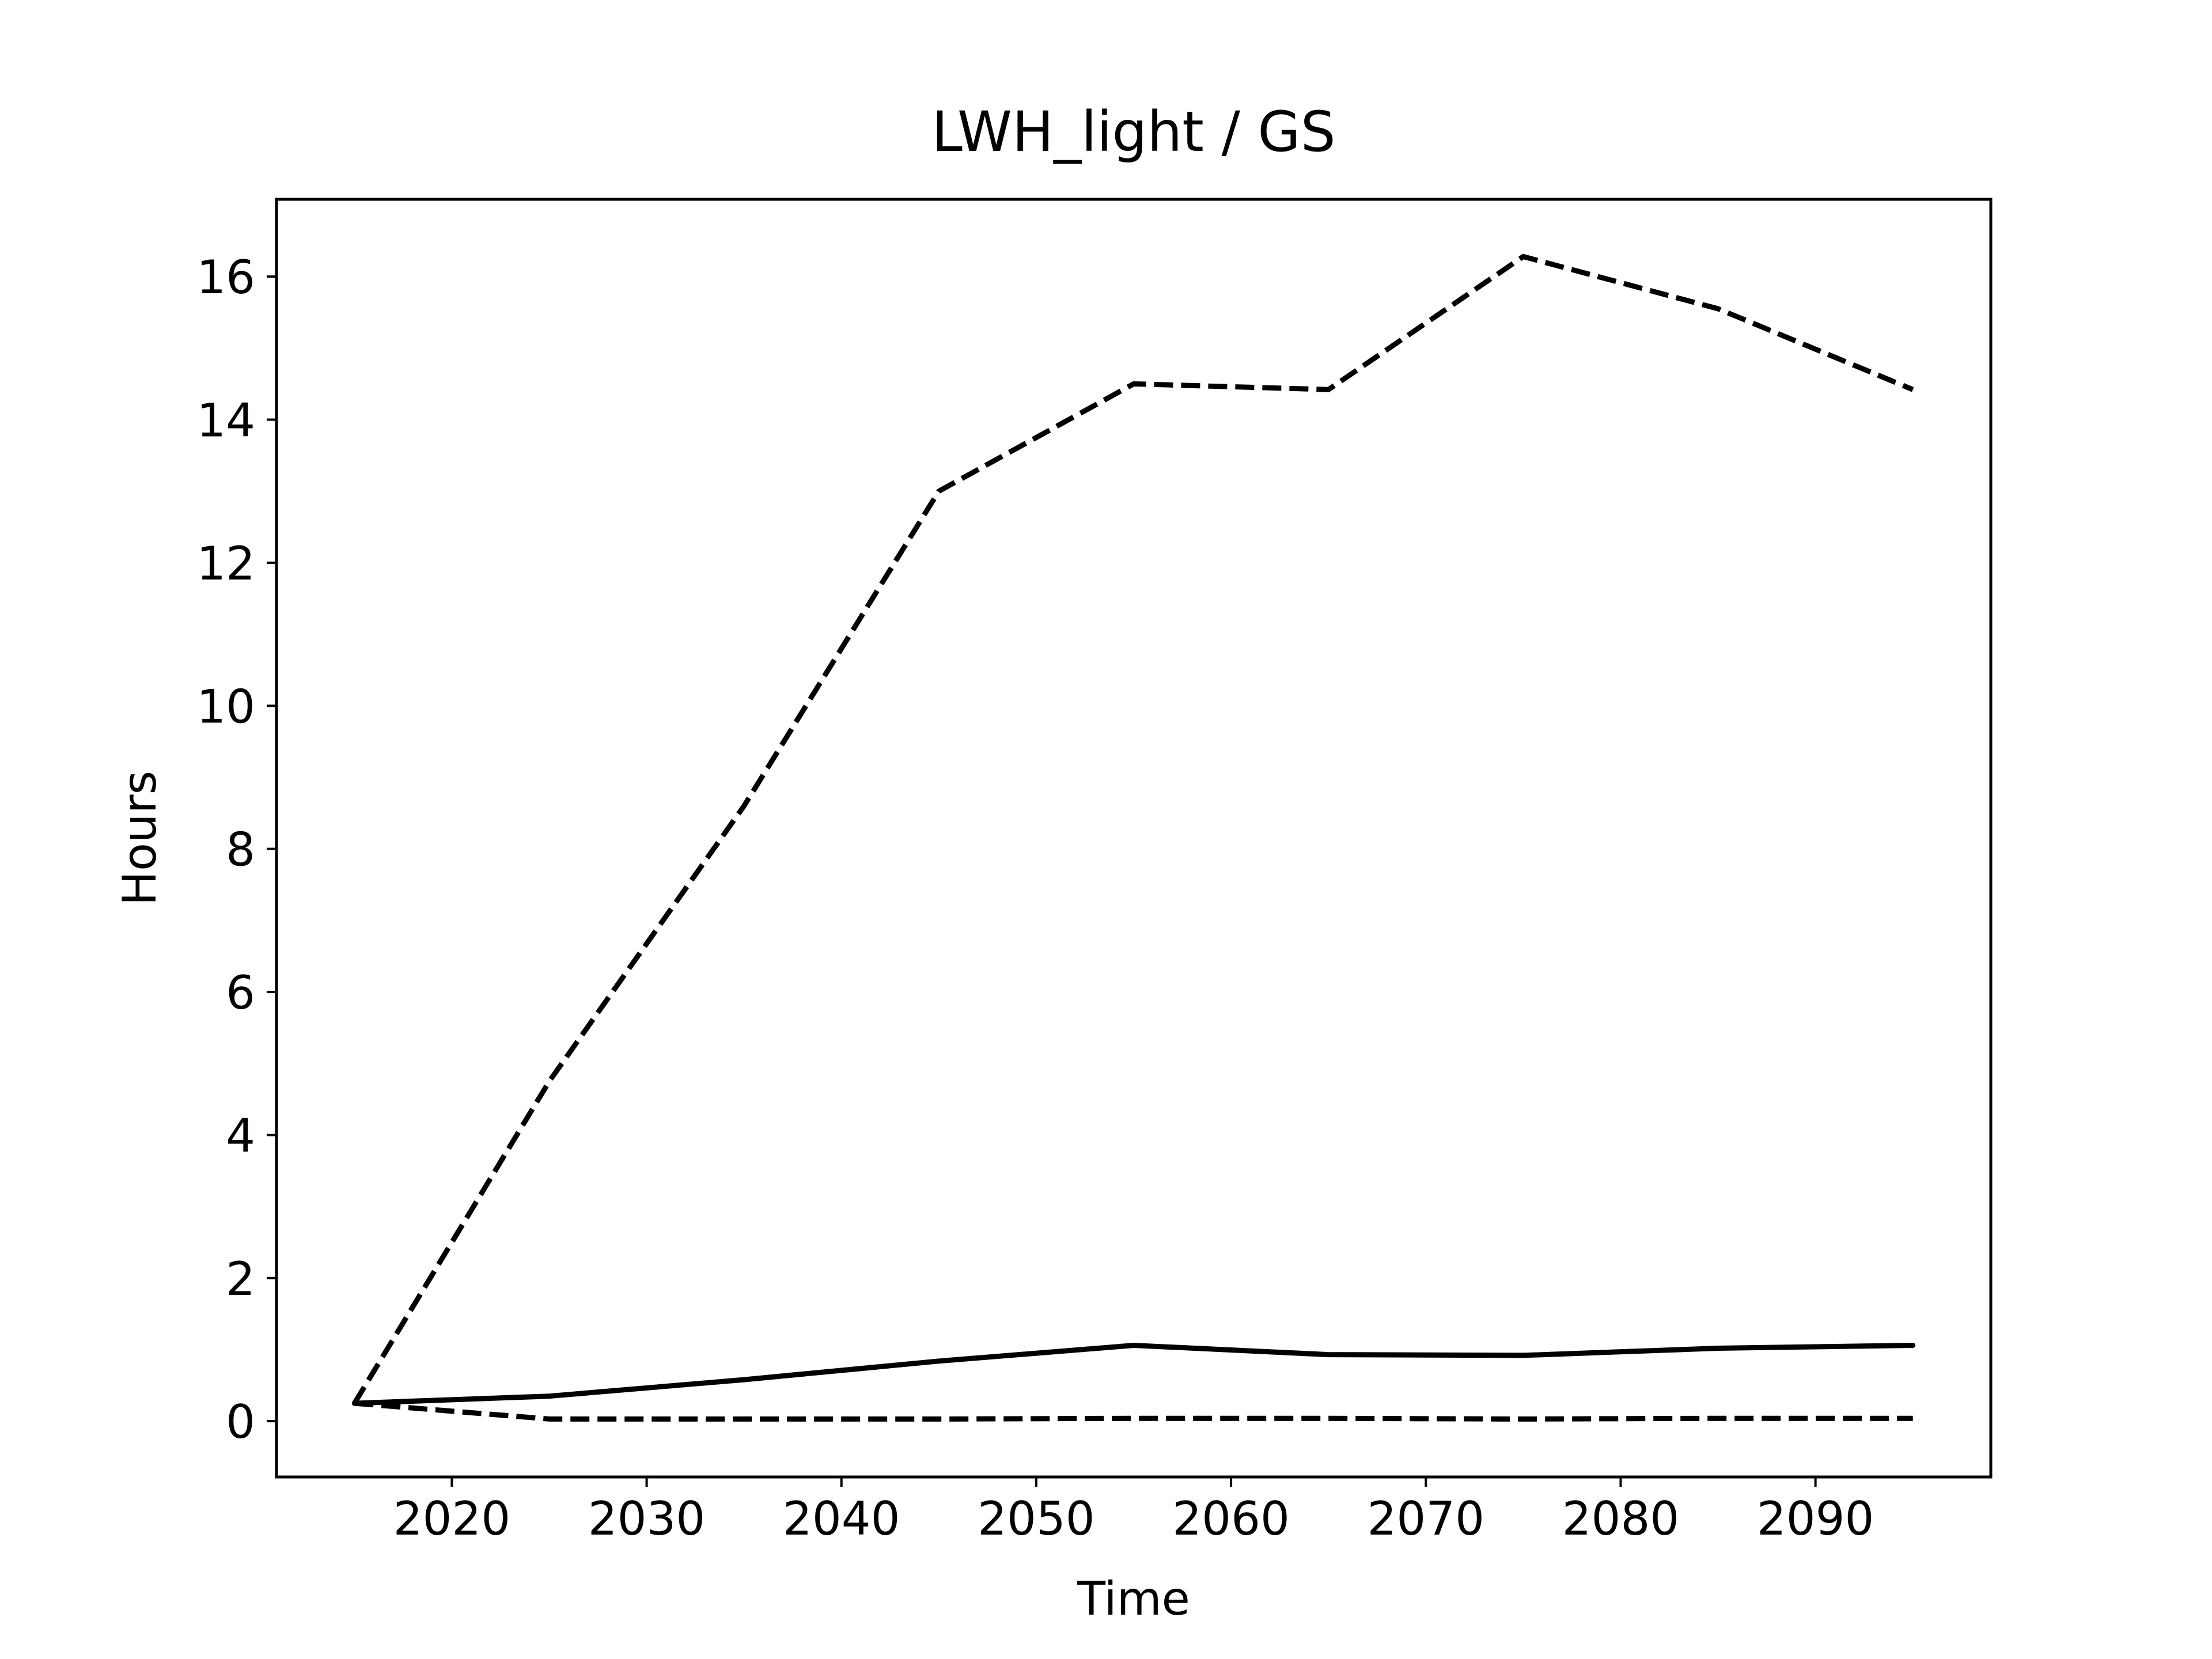 This screenshot has height=1659, width=2212. What do you see at coordinates (1231, 1519) in the screenshot?
I see `x-tick-label: 2060` at bounding box center [1231, 1519].